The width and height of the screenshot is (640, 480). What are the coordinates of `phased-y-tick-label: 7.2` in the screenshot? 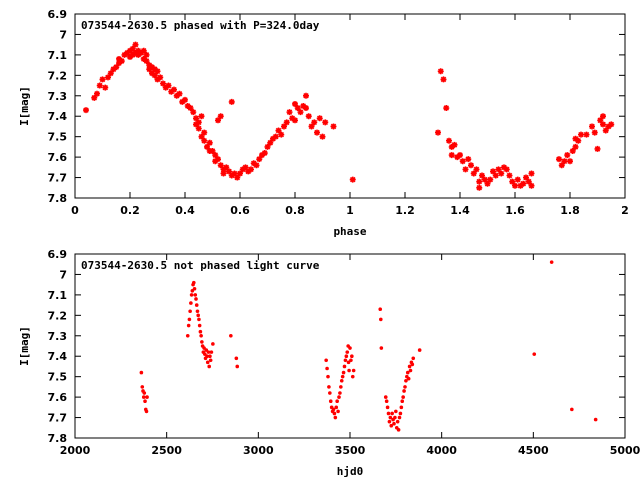 It's located at (58, 75).